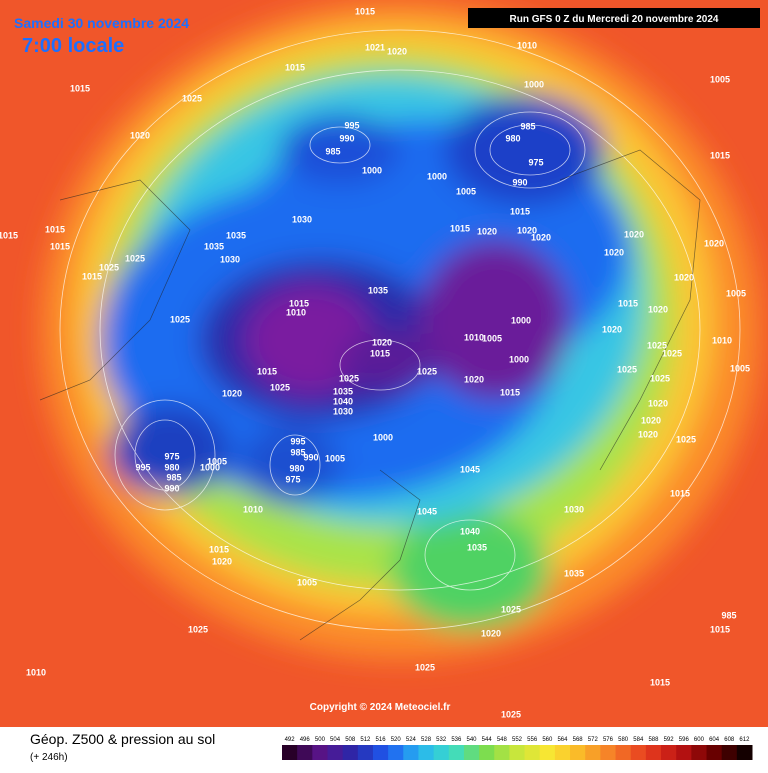 This screenshot has height=773, width=768. What do you see at coordinates (396, 740) in the screenshot?
I see `colorbar-label: 520` at bounding box center [396, 740].